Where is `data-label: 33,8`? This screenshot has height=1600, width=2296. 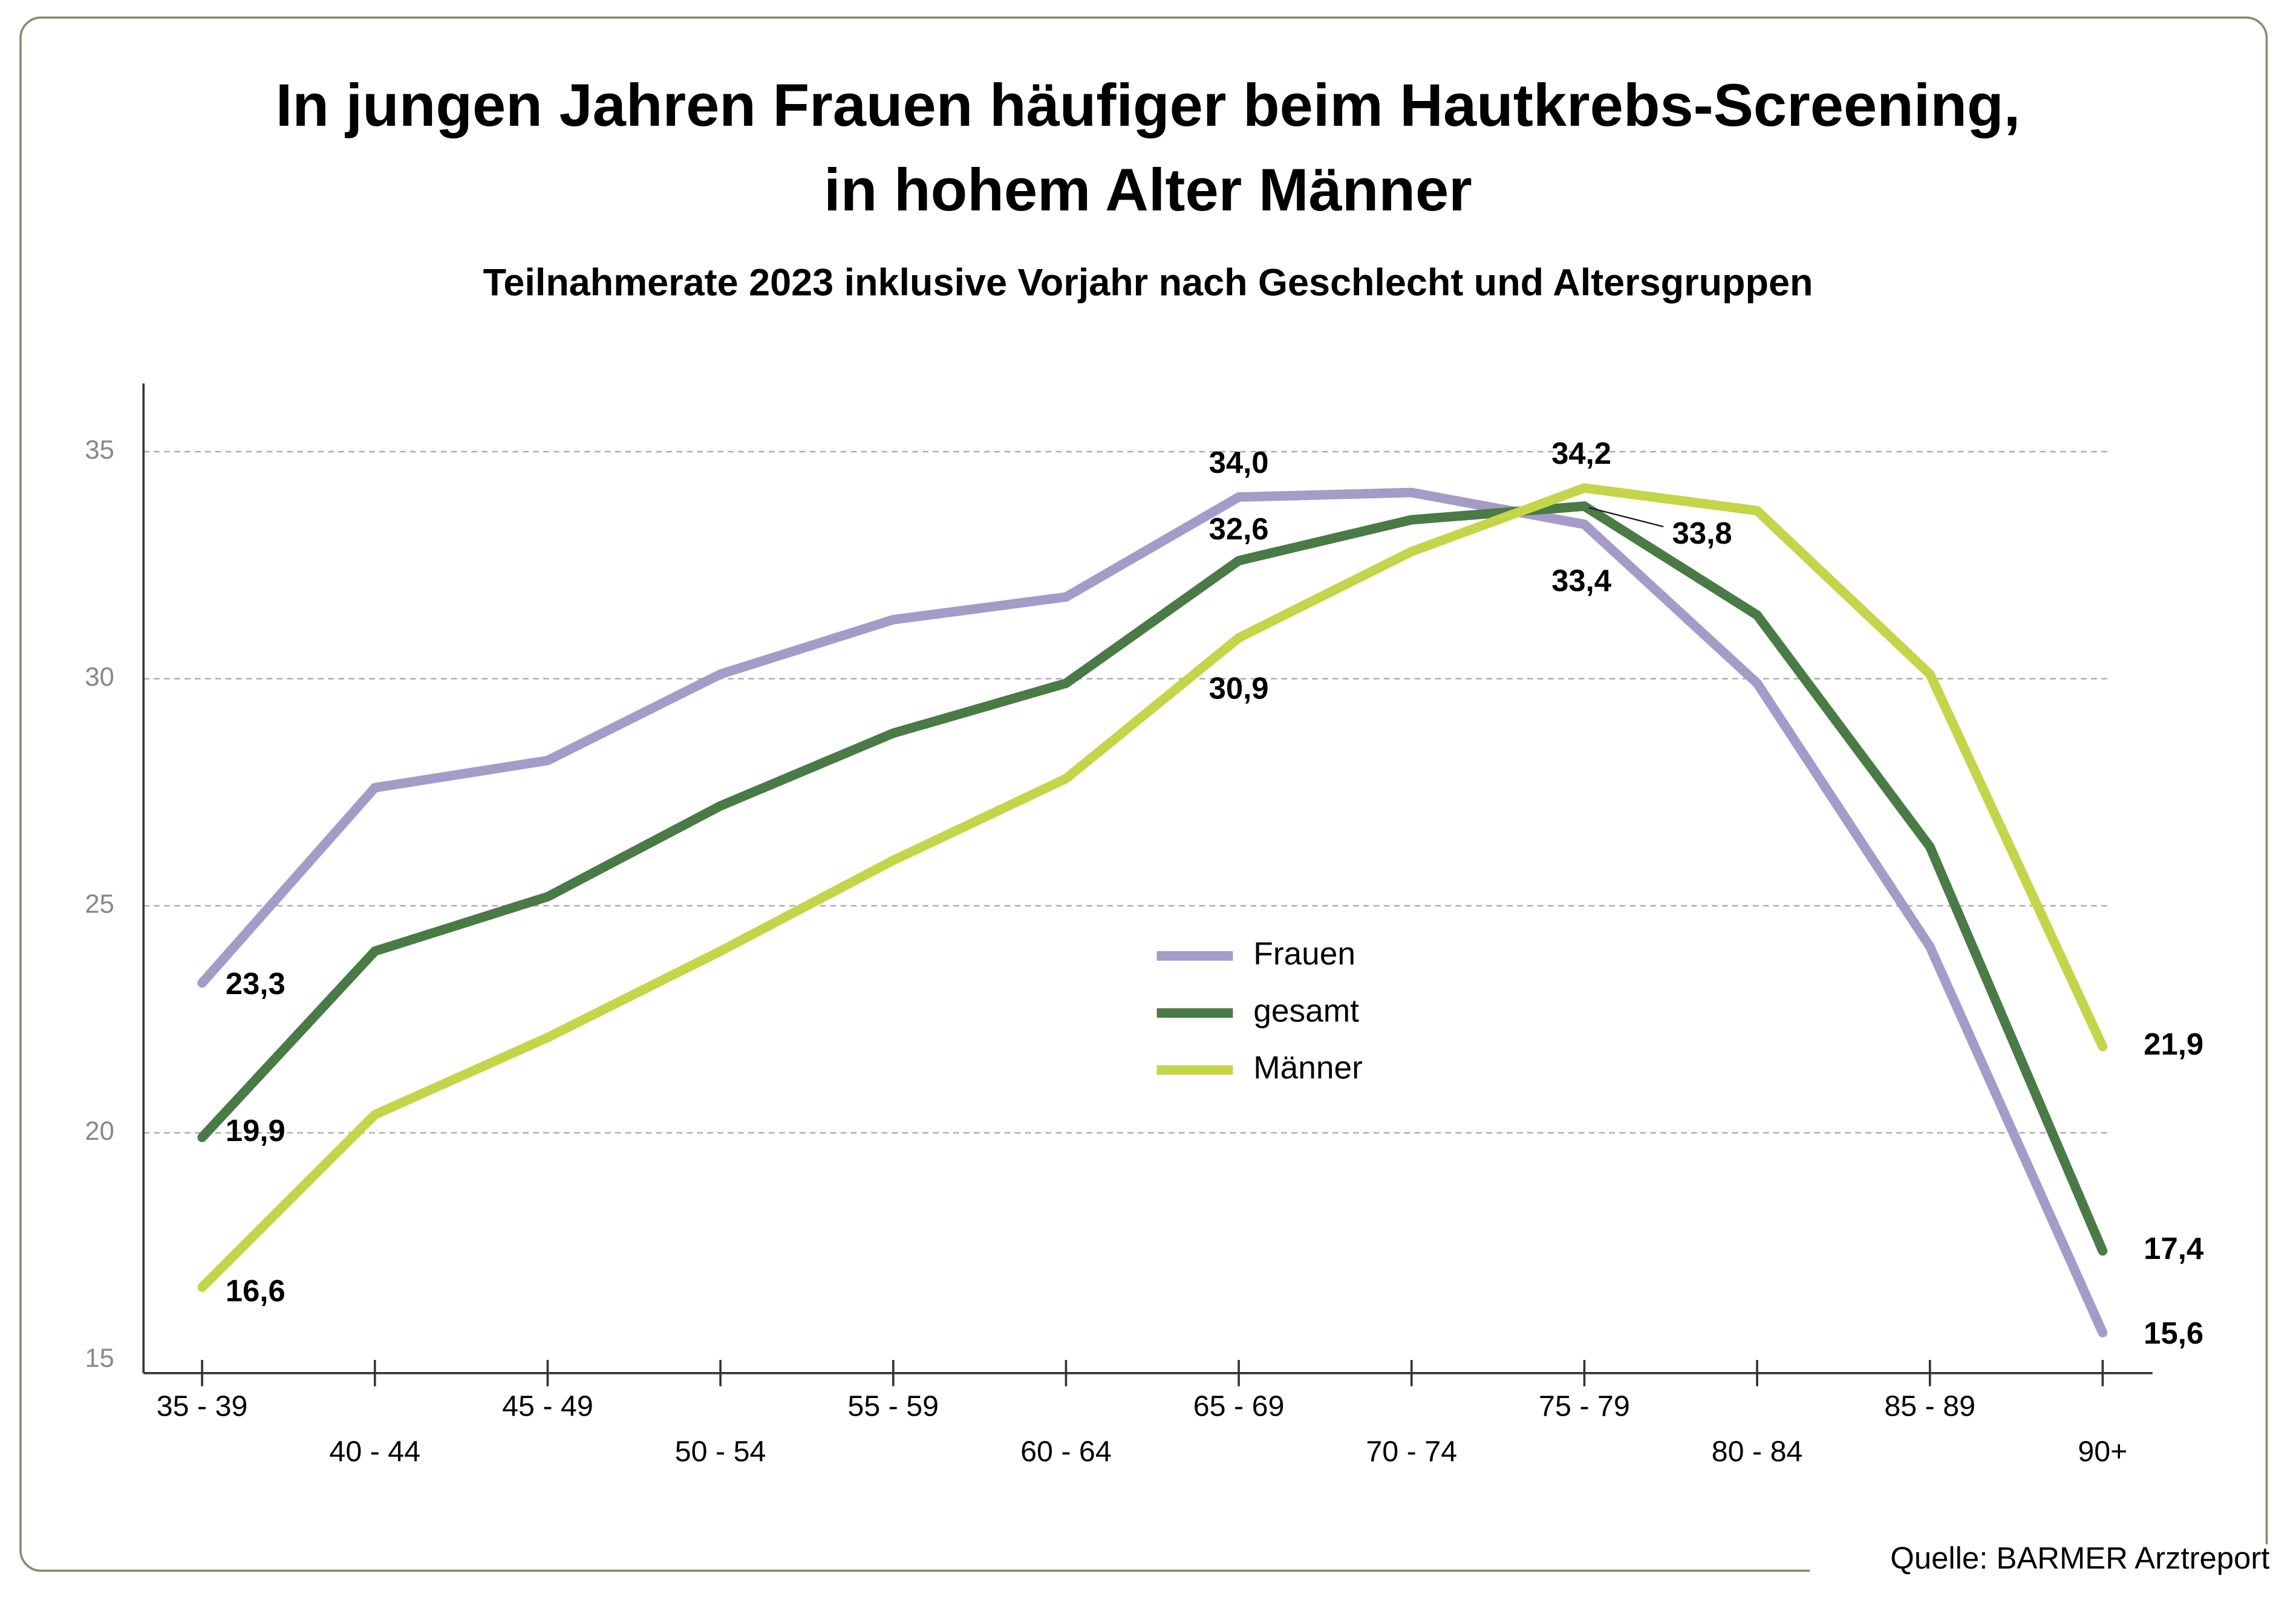 data-label: 33,8 is located at coordinates (1702, 533).